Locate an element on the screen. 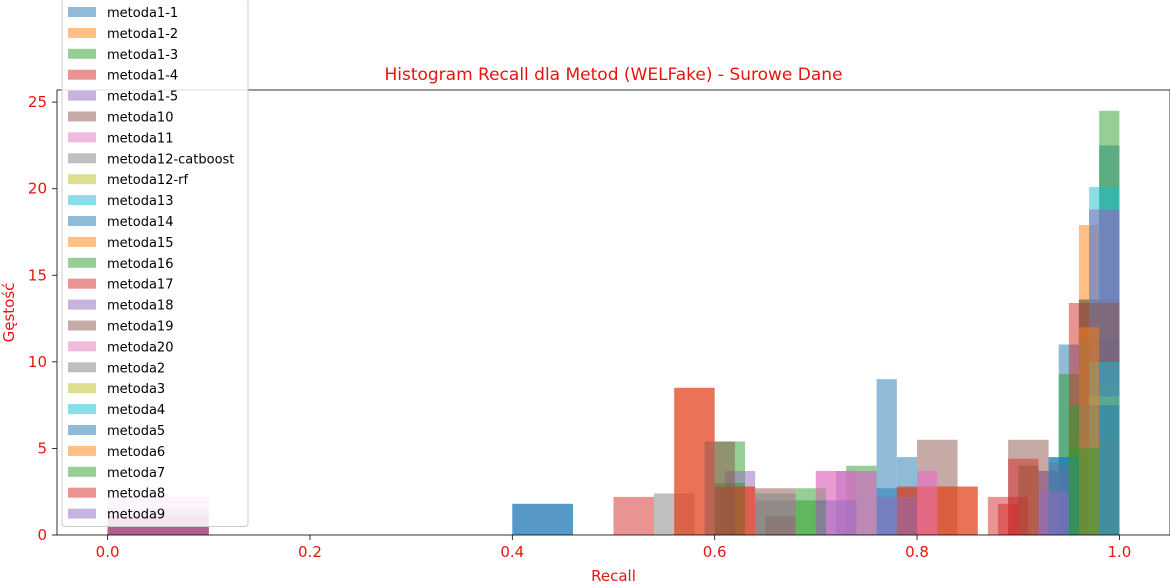 This screenshot has width=1170, height=586. legend-label: metoda15 is located at coordinates (140, 243).